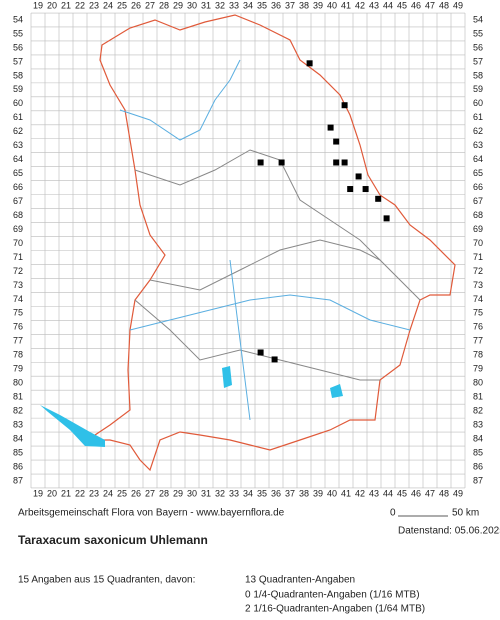 This screenshot has width=500, height=620. I want to click on x-label-top: 29, so click(178, 5).